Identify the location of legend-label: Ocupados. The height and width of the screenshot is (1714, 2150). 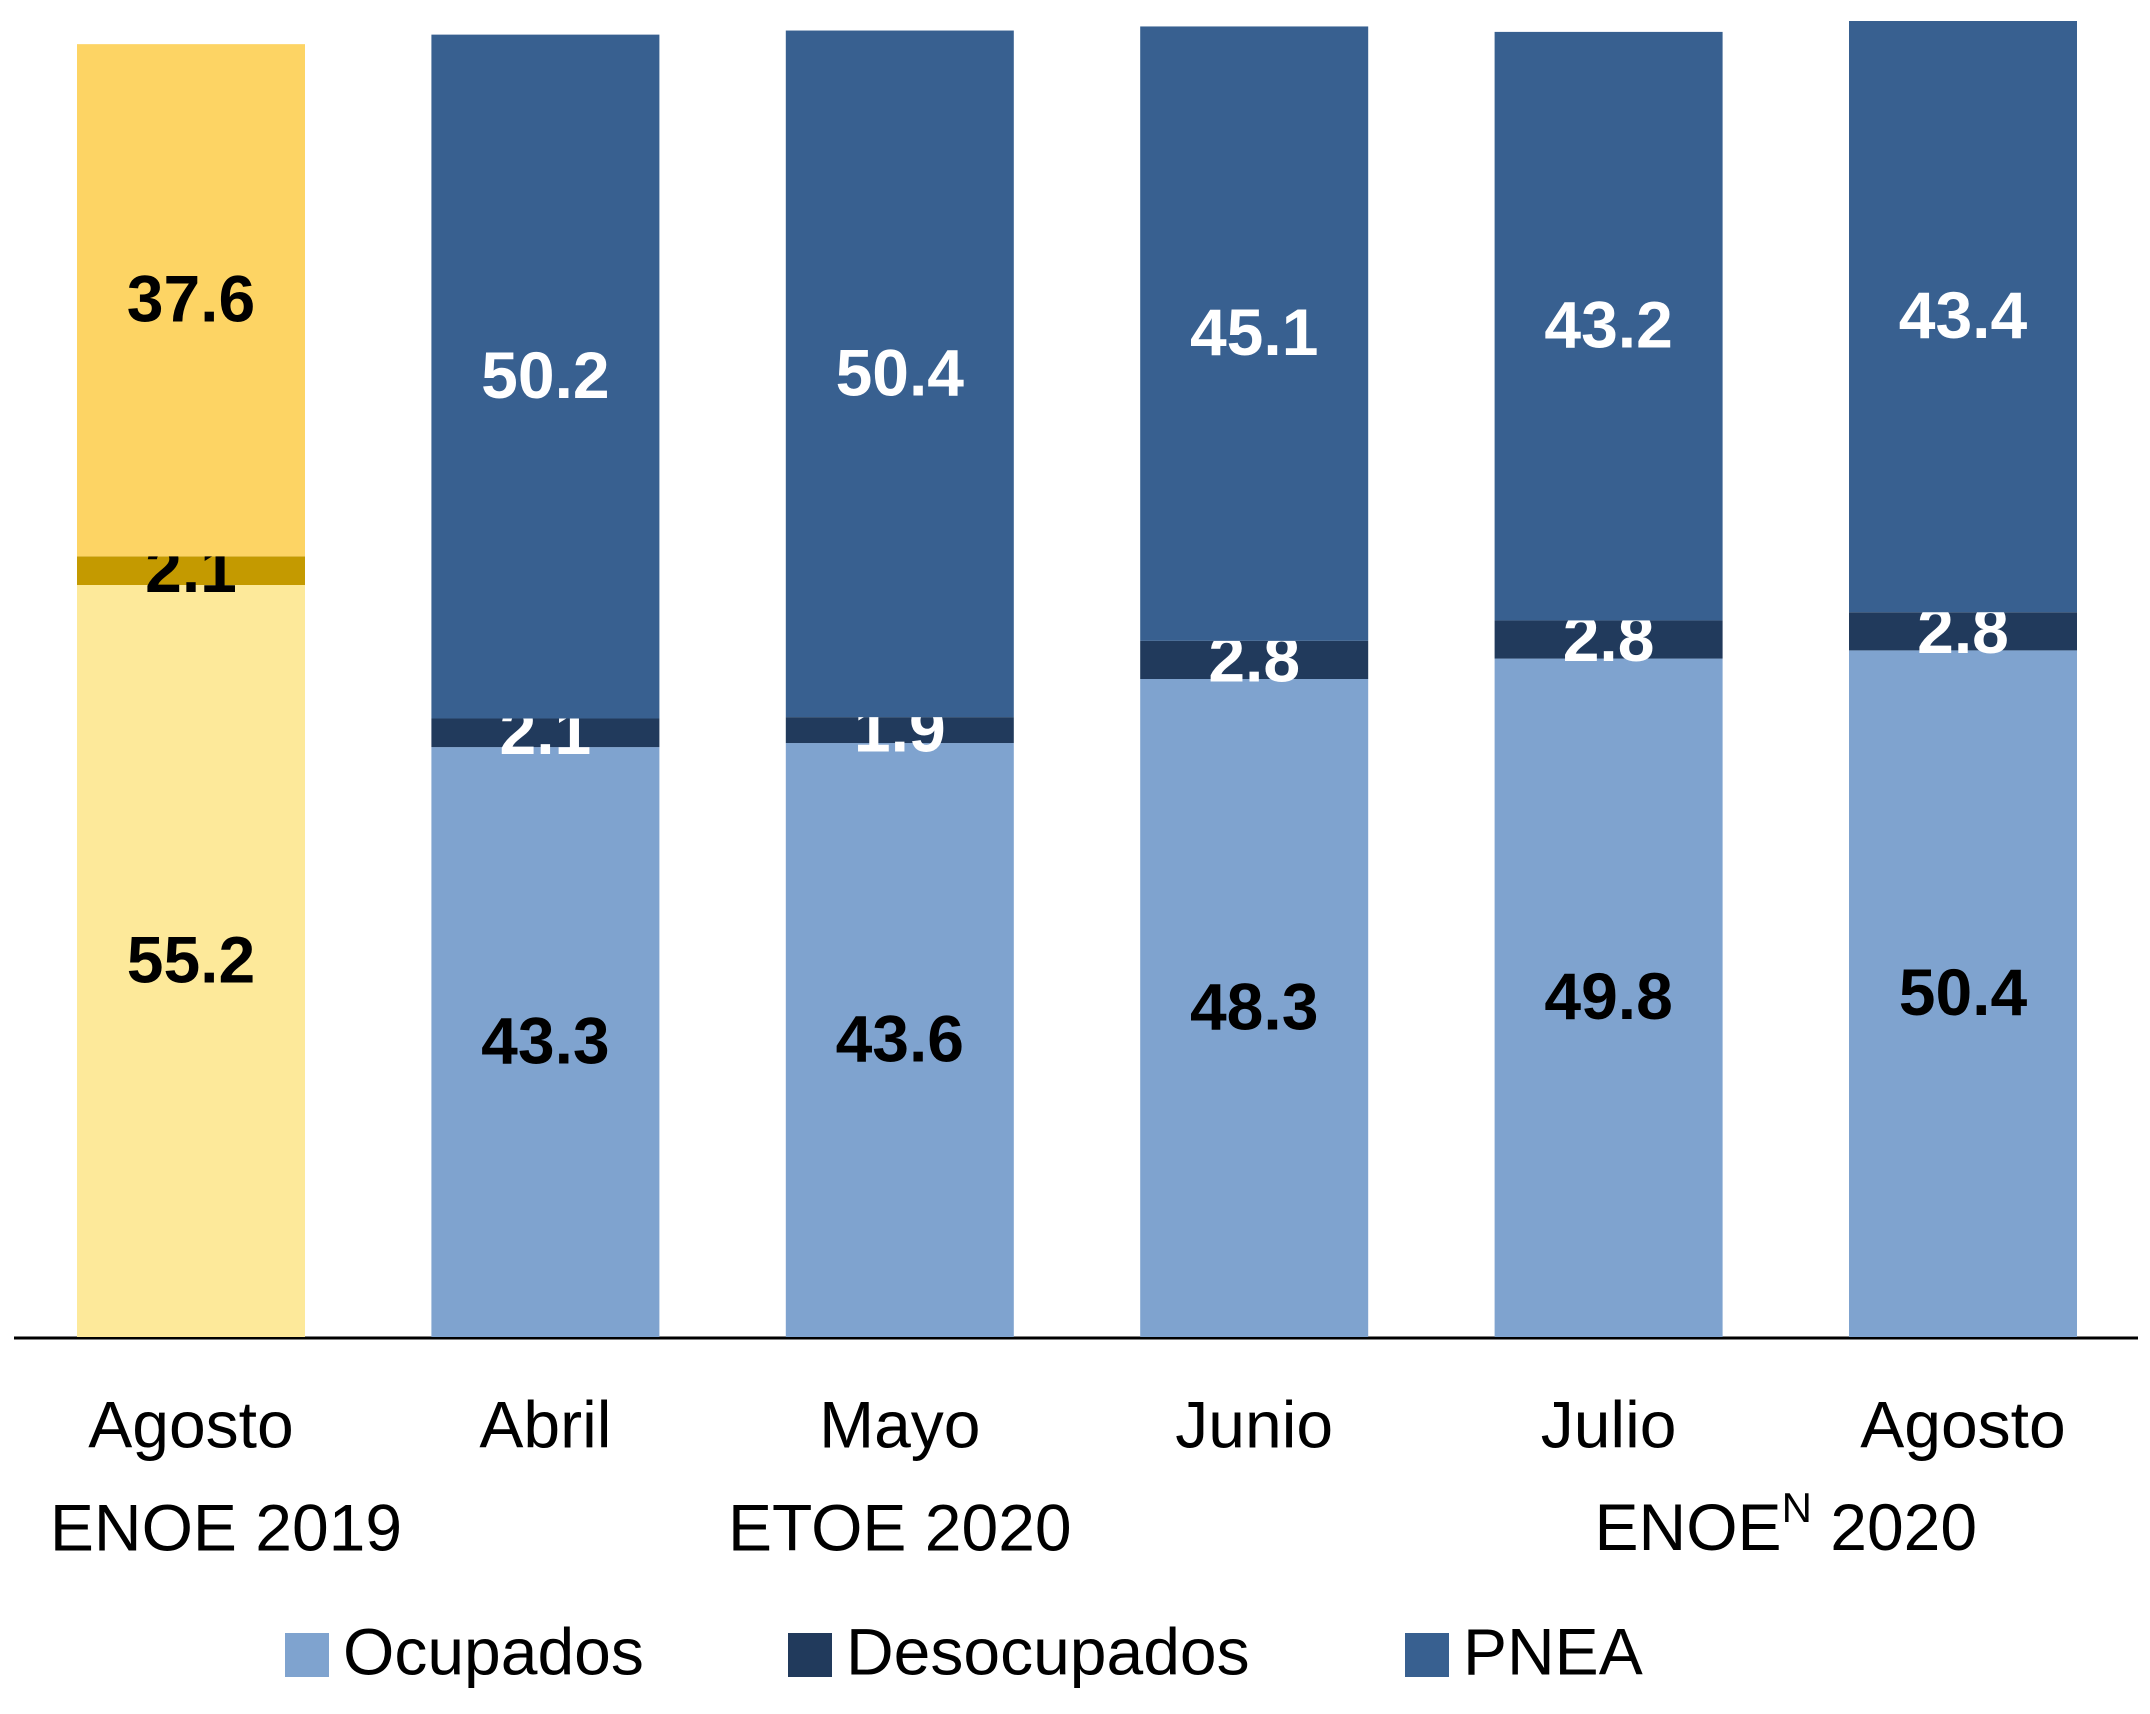
(493, 1651).